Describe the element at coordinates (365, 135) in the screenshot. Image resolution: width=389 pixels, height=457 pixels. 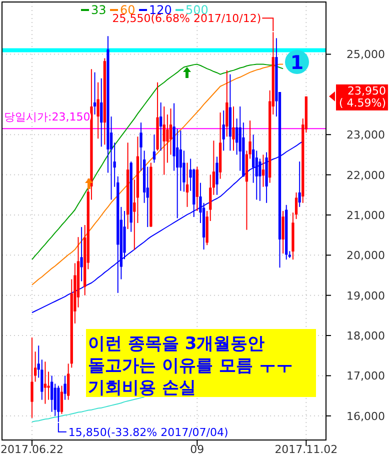
I see `y-tick-label: 23,000` at that location.